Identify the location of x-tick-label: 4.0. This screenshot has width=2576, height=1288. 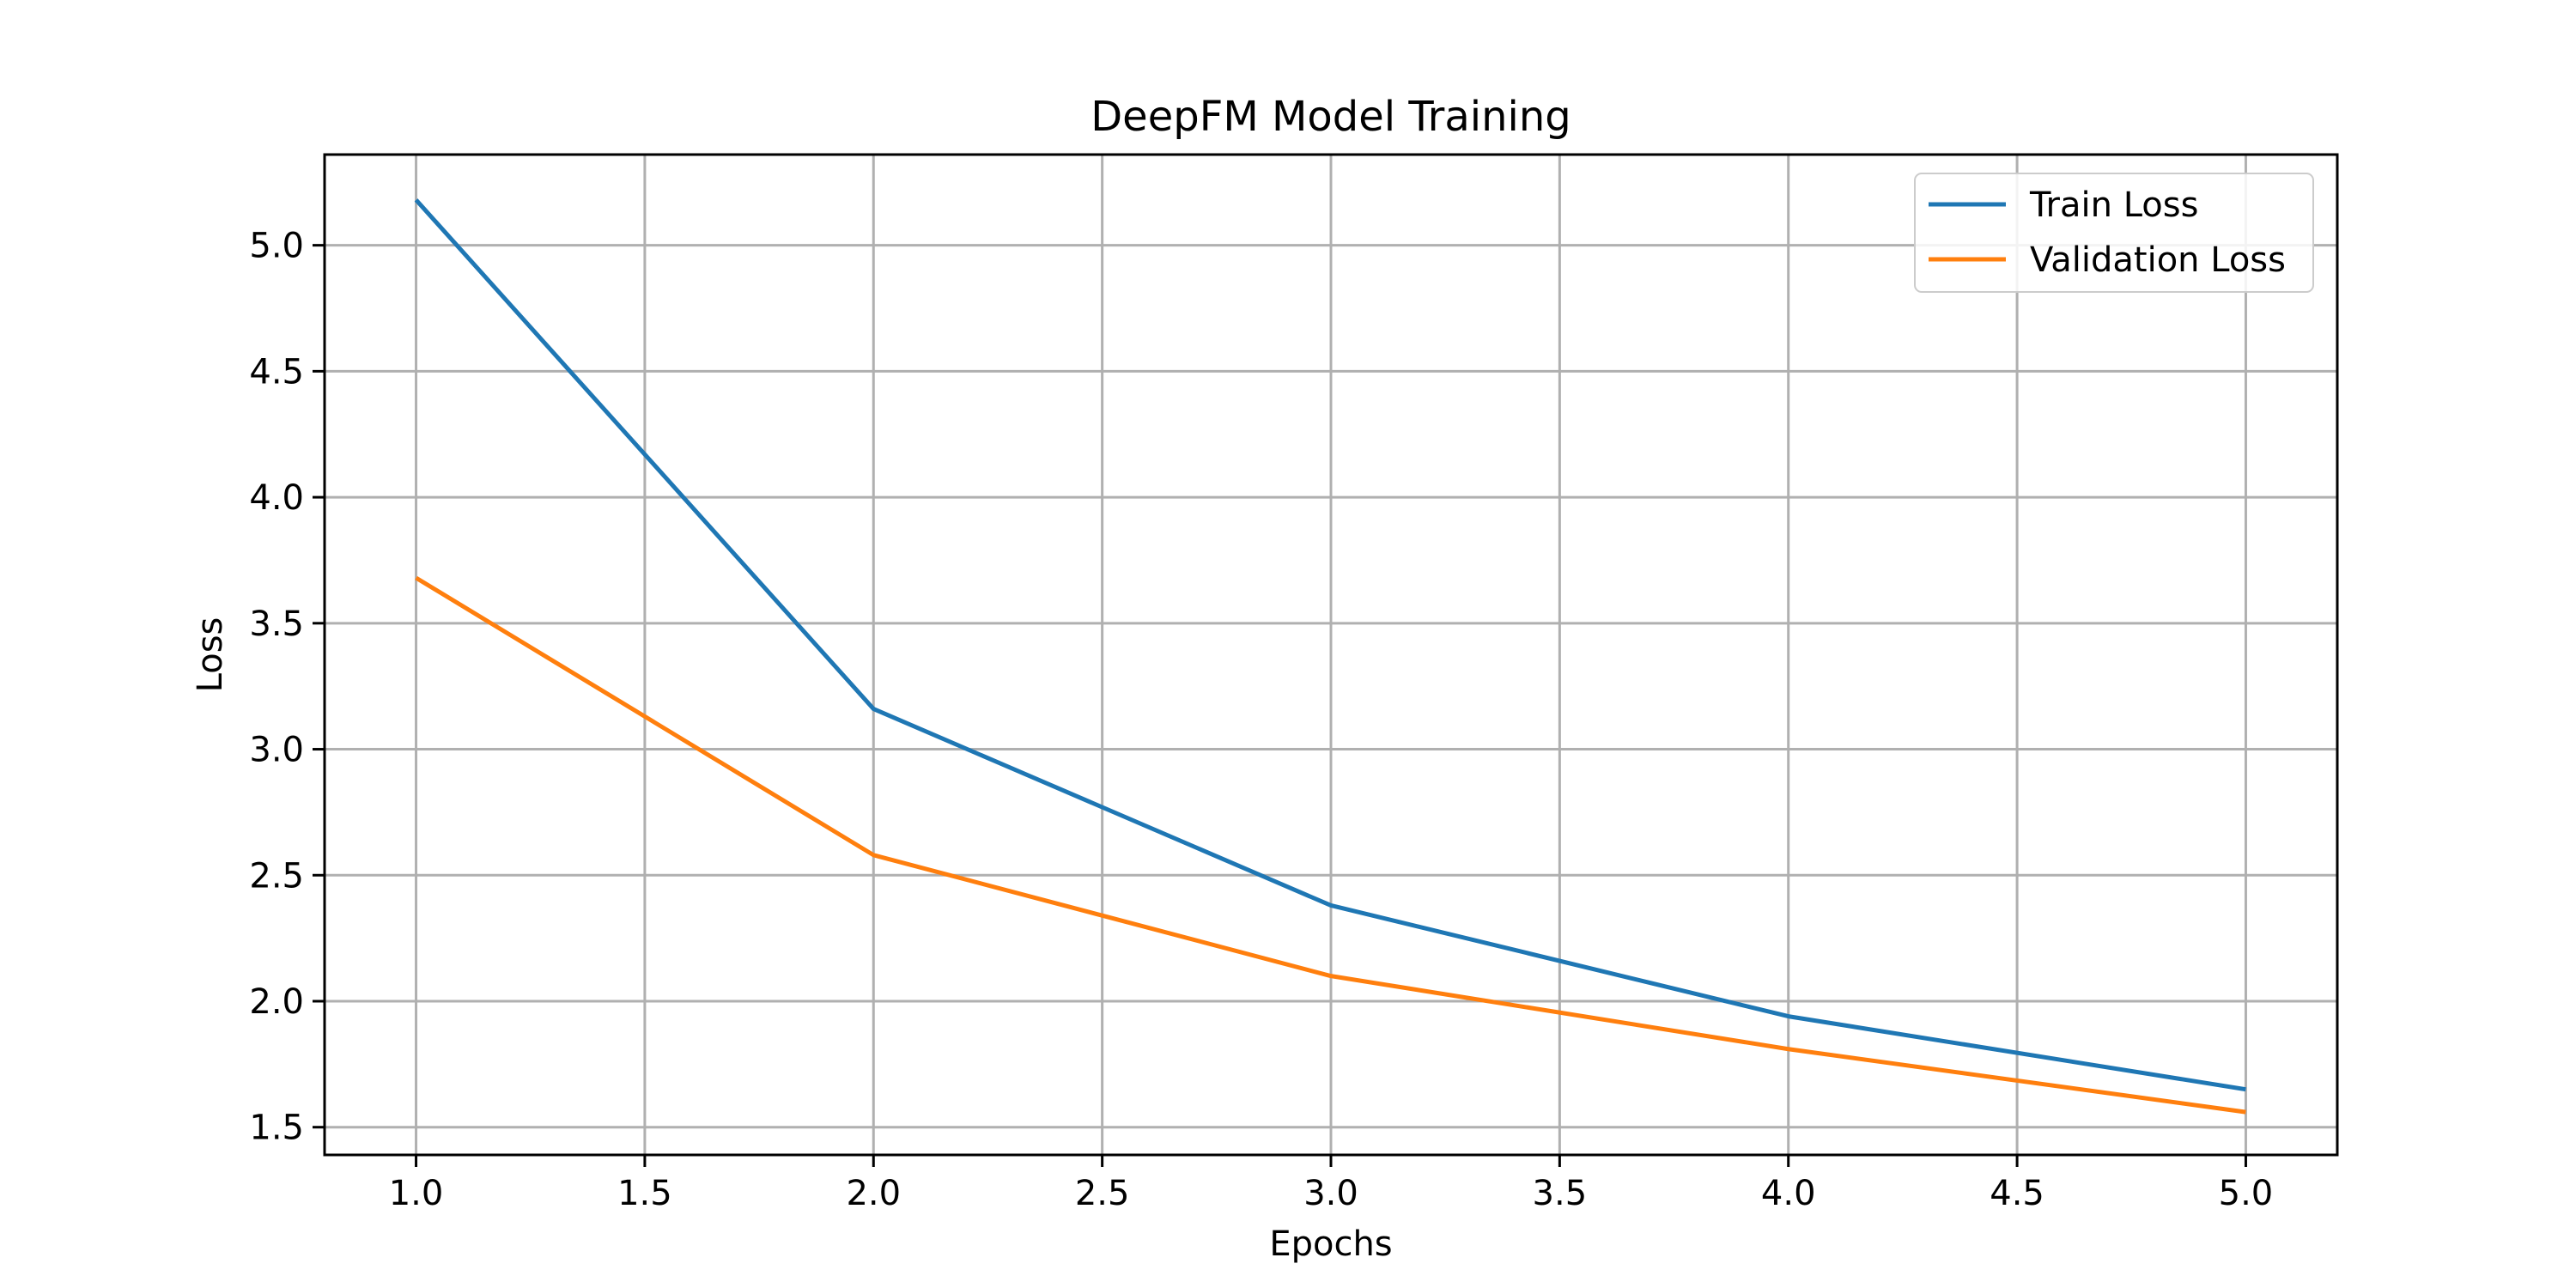
(1789, 1193).